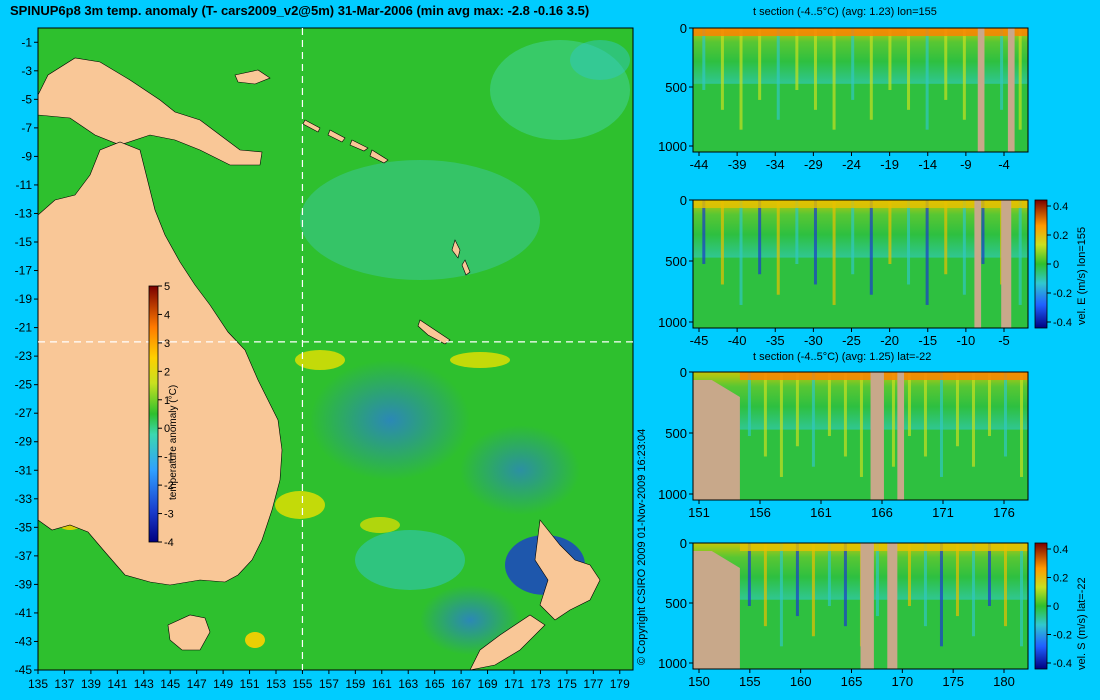 This screenshot has width=1100, height=700. I want to click on panel-1-title: t section (-4..5°C) (avg: 1.23) lon=155, so click(845, 12).